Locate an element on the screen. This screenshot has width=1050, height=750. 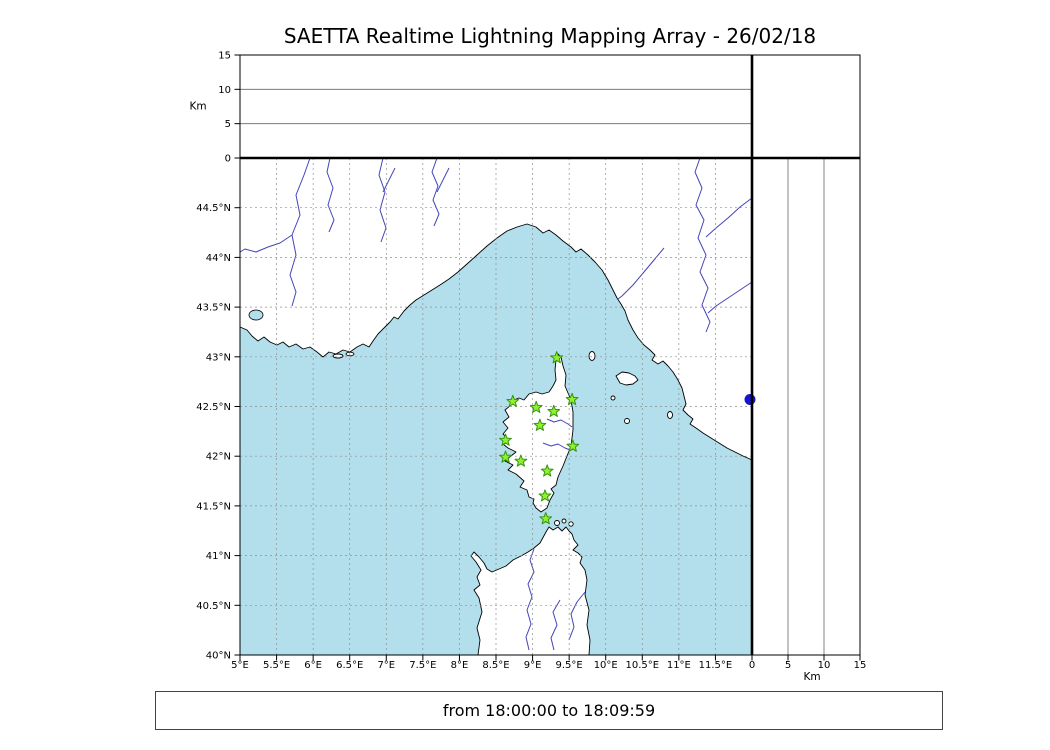
latitude-tick-label: 42°N is located at coordinates (218, 457).